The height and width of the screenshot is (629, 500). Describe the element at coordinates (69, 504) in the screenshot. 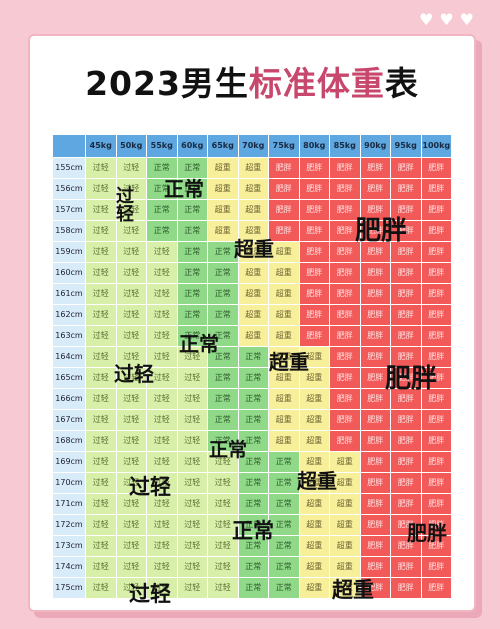

I see `height-cell: 171cm` at that location.